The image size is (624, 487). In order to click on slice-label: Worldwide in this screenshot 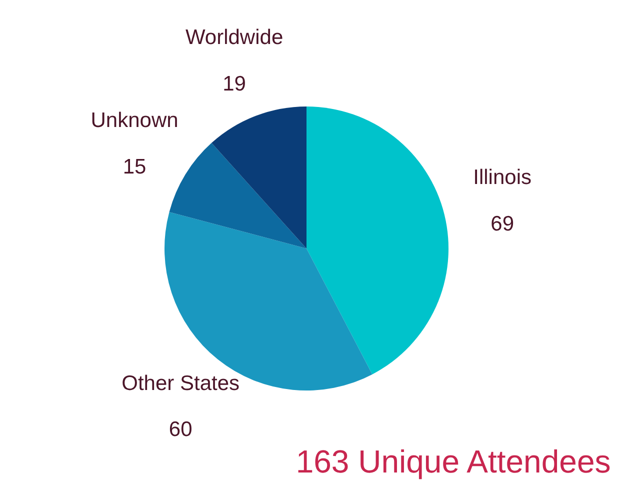, I will do `click(234, 38)`.